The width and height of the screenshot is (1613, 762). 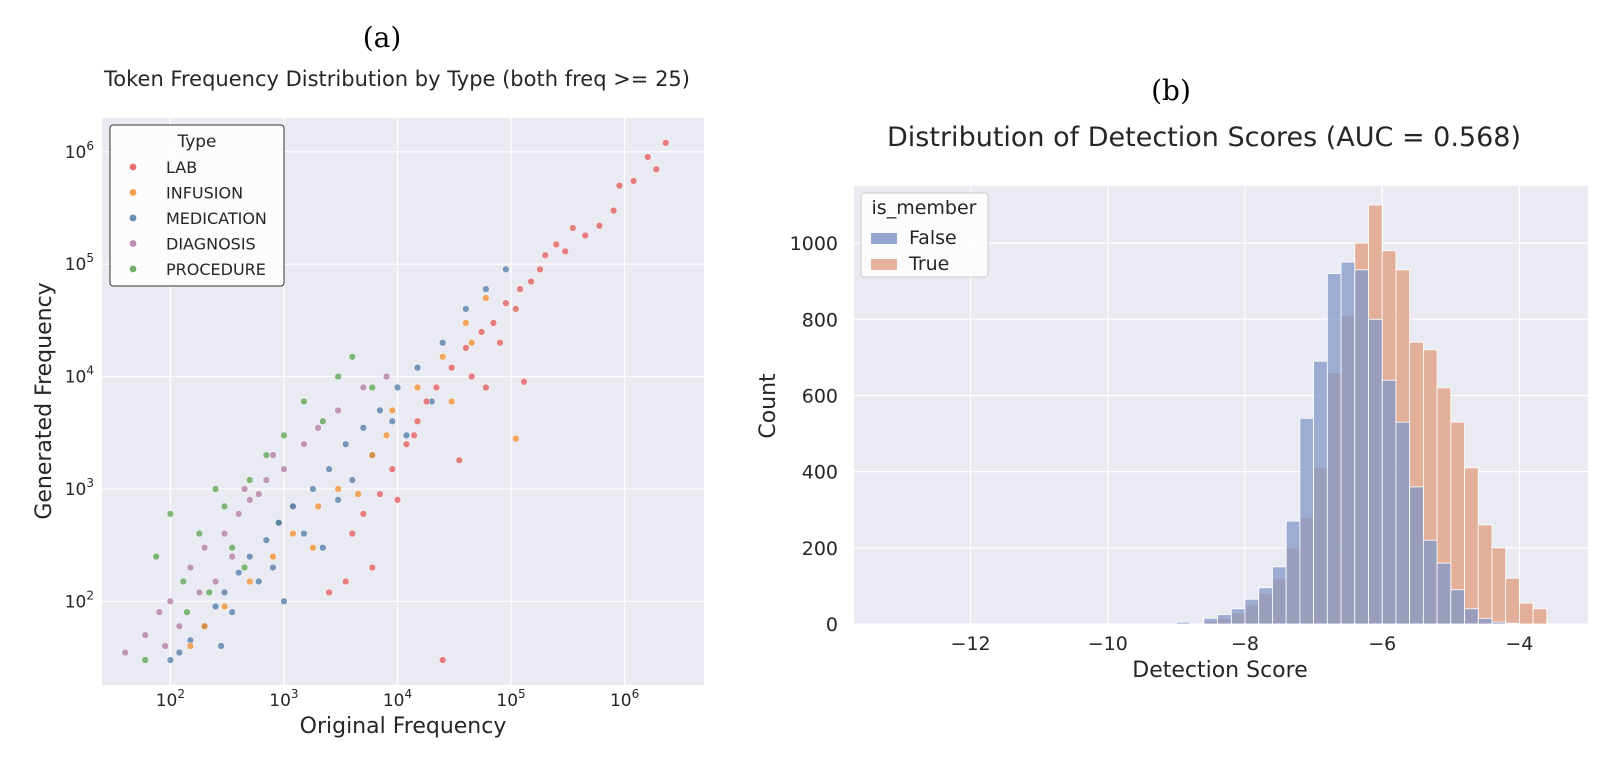 What do you see at coordinates (44, 400) in the screenshot?
I see `scatter-y-axis-label: Generated Frequency` at bounding box center [44, 400].